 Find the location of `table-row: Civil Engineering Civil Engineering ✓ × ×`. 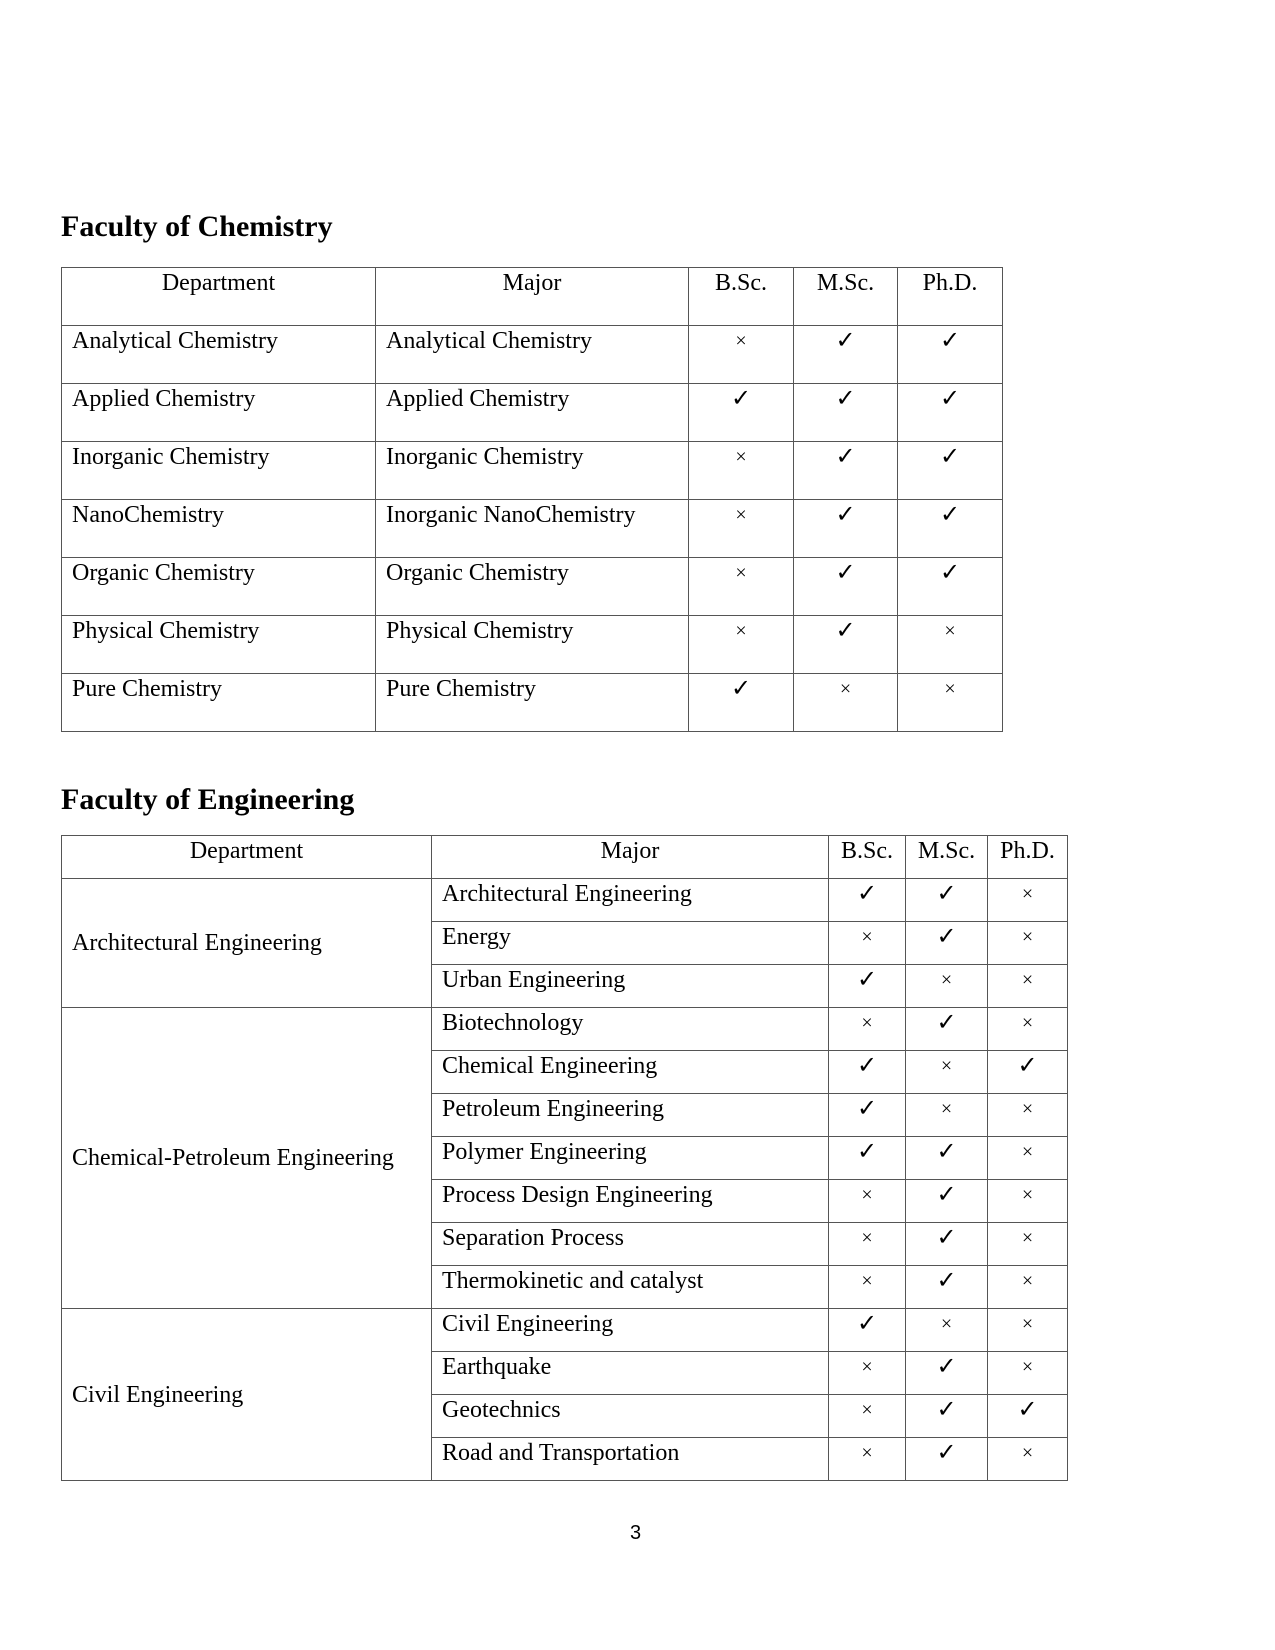

table-row: Civil Engineering Civil Engineering ✓ × × is located at coordinates (564, 1394).